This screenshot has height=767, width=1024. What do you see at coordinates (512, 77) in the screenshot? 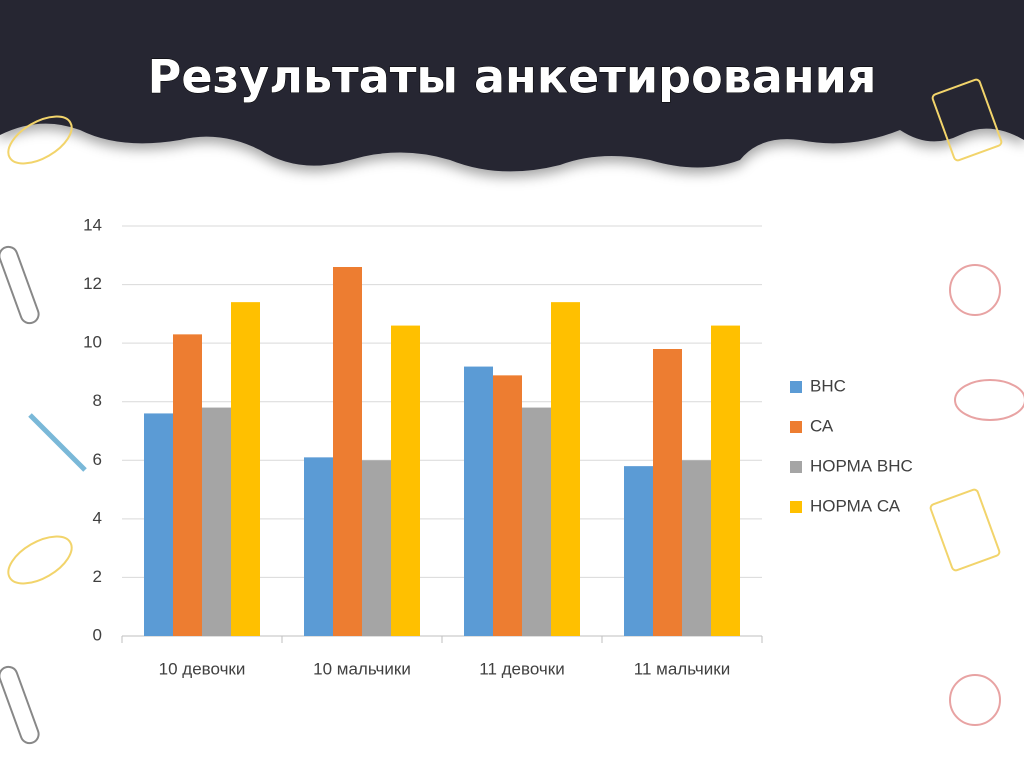
I see `chart-title: Результаты анкетирования` at bounding box center [512, 77].